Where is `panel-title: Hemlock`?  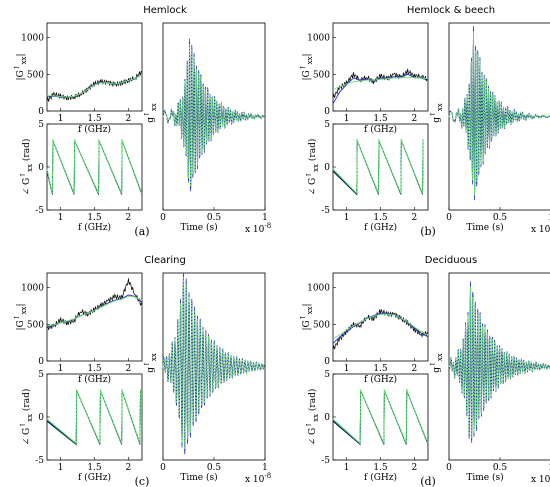
panel-title: Hemlock is located at coordinates (165, 10).